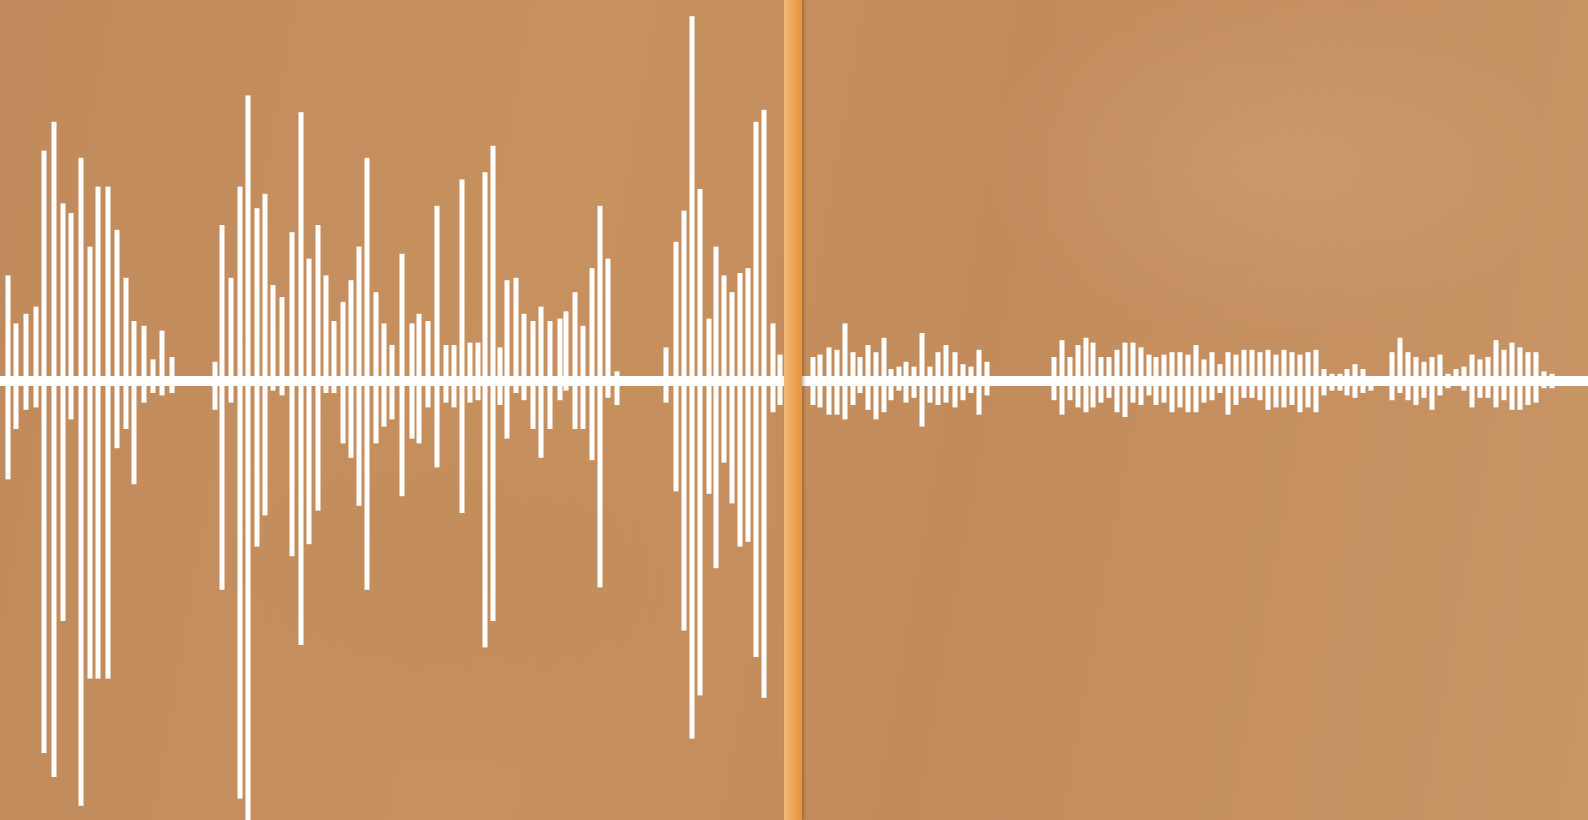 This screenshot has height=820, width=1588. I want to click on playhead-cursor, so click(793, 410).